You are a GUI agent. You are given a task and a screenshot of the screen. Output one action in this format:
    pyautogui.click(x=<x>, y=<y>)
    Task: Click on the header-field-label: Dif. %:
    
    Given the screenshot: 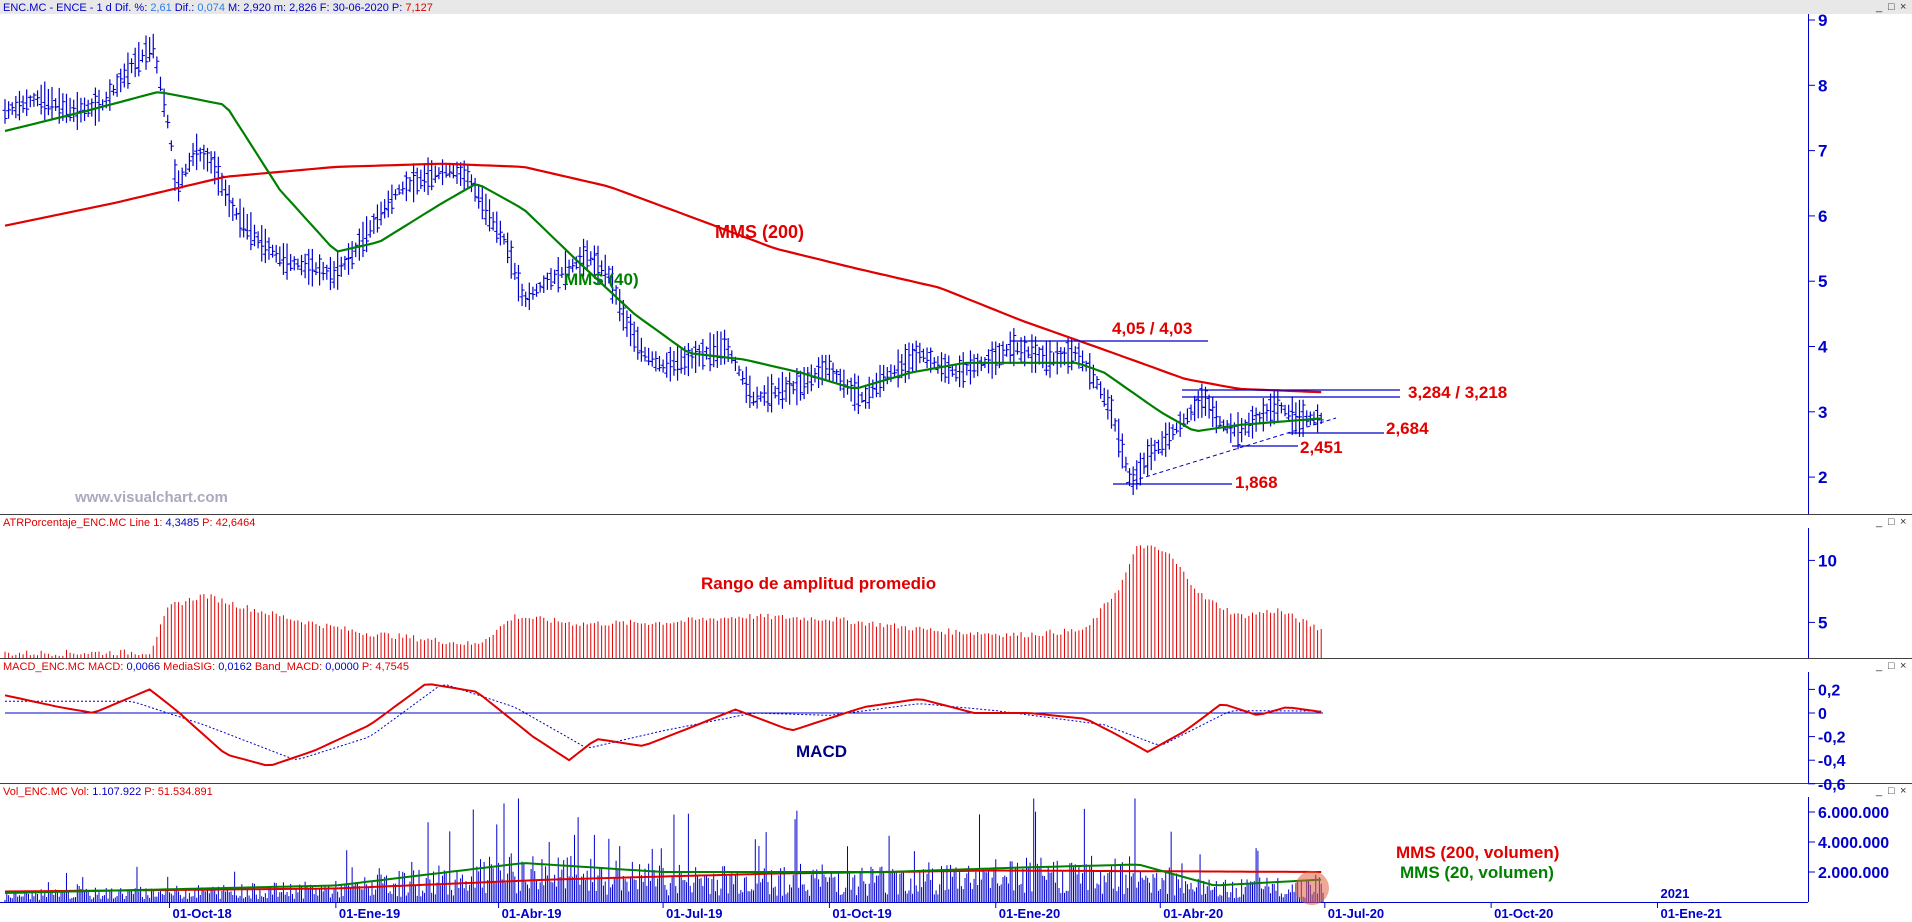 What is the action you would take?
    pyautogui.click(x=132, y=8)
    